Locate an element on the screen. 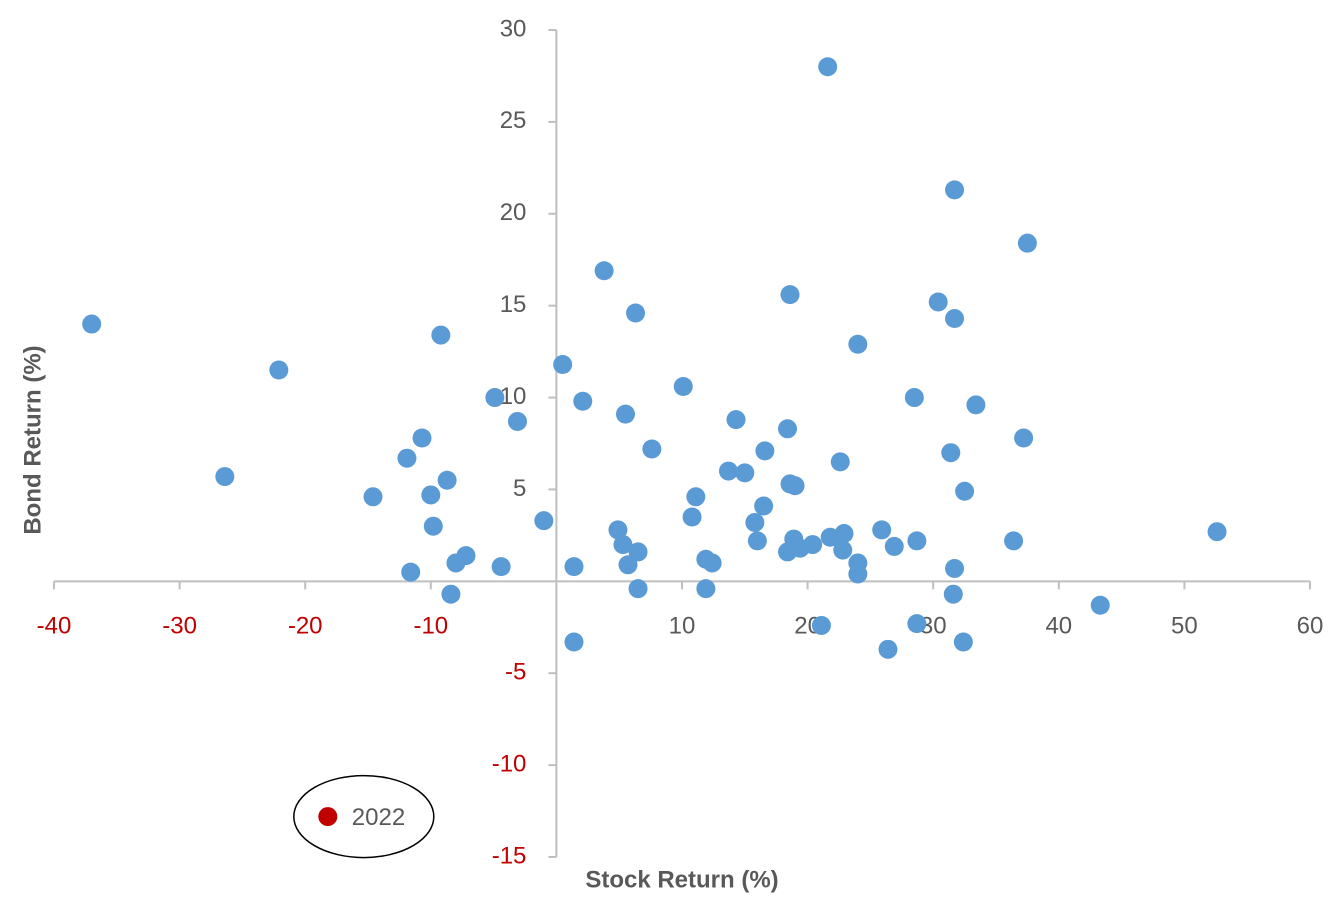 Image resolution: width=1337 pixels, height=917 pixels. y-tick-label: -15 is located at coordinates (509, 855).